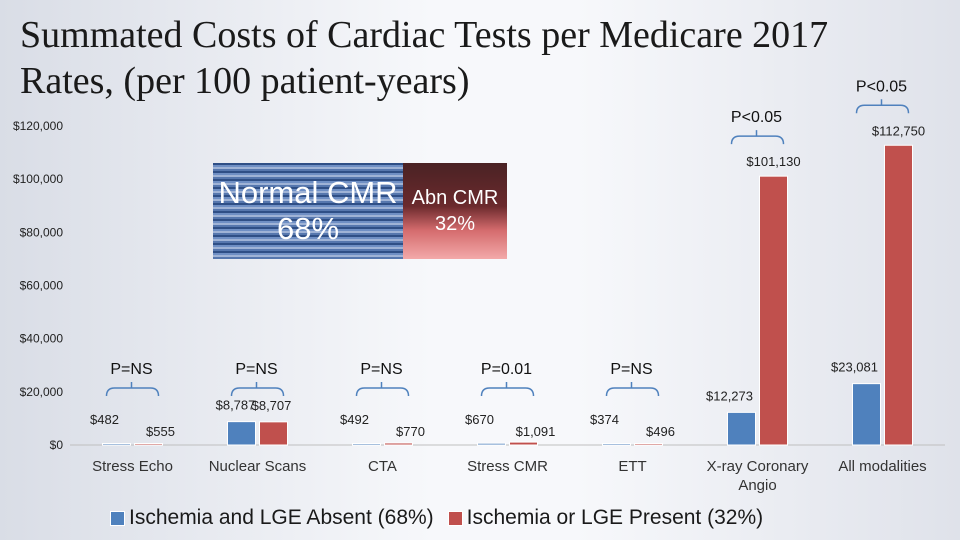 This screenshot has height=540, width=960. I want to click on abnormal-cmr-block: Abn CMR 32%, so click(455, 211).